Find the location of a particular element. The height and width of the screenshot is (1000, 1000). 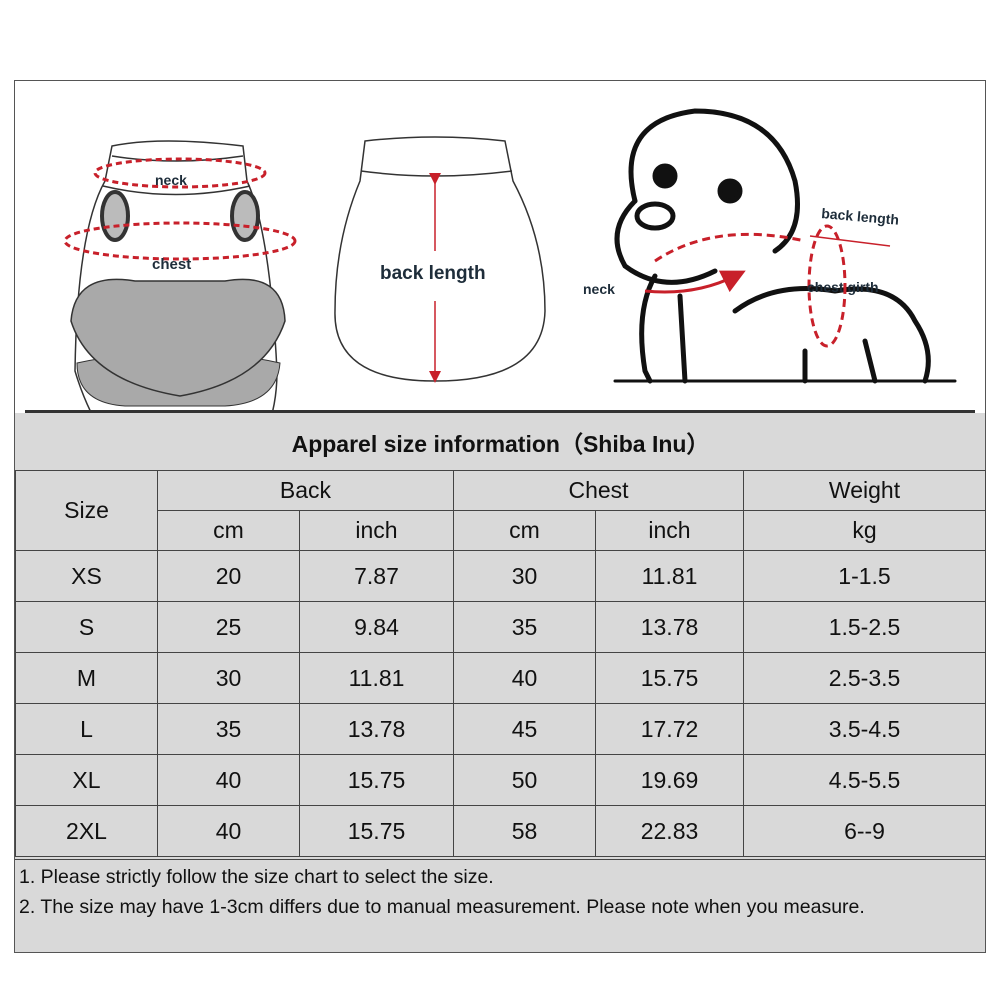

table-cell: 7.87 is located at coordinates (376, 576).